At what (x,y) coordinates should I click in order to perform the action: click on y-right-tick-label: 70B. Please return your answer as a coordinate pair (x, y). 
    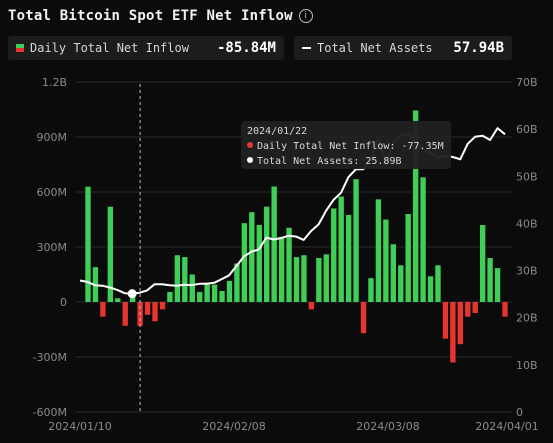
    Looking at the image, I should click on (527, 82).